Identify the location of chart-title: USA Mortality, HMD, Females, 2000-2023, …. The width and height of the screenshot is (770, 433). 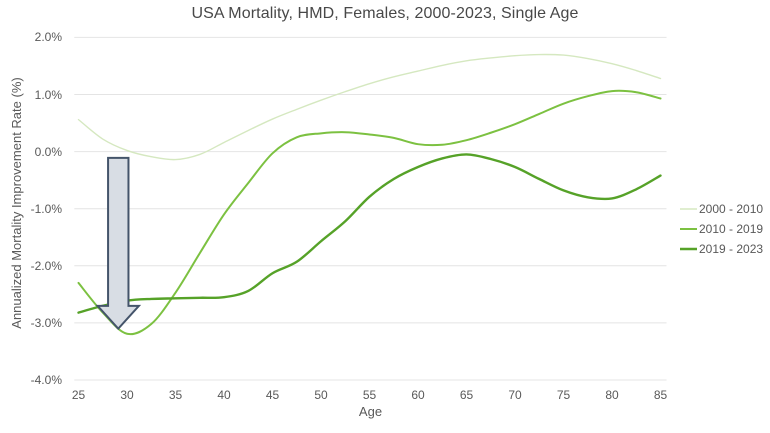
(385, 13).